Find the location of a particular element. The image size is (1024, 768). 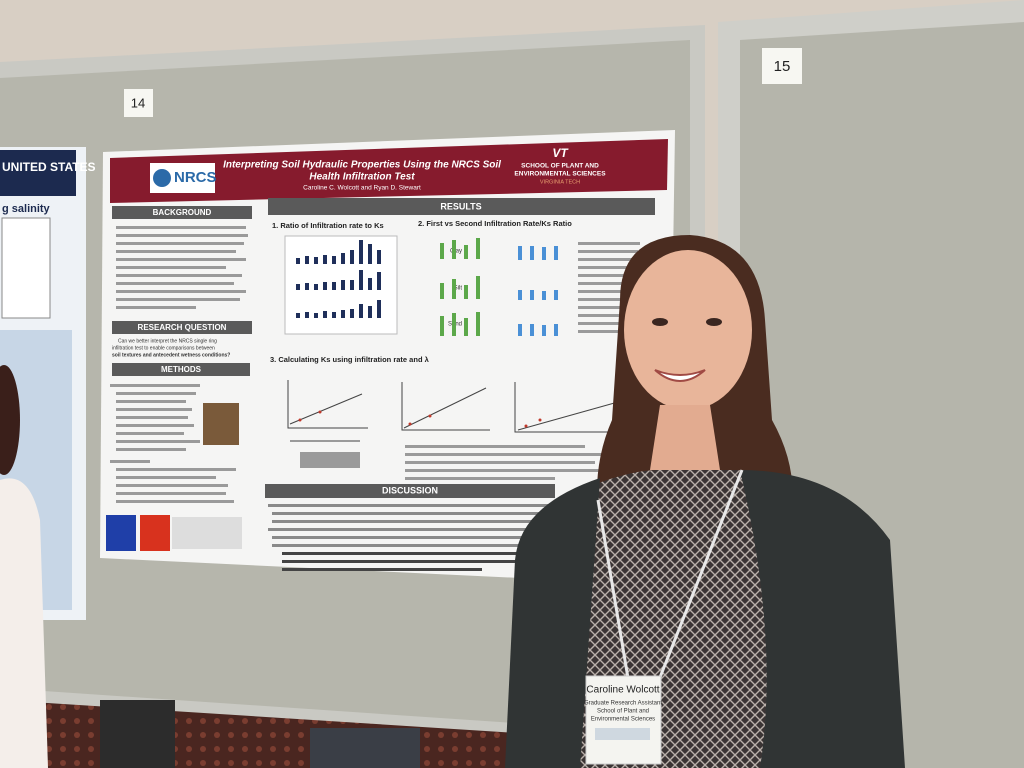

poster-banner is located at coordinates (389, 171).